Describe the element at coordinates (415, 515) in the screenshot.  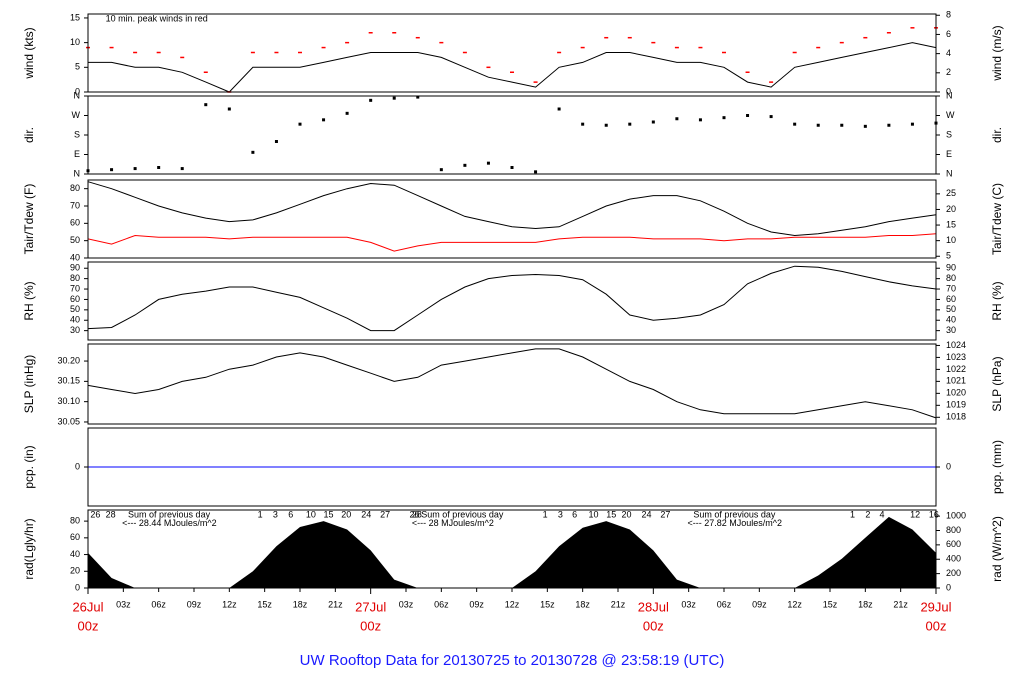
I see `annotation: 26` at that location.